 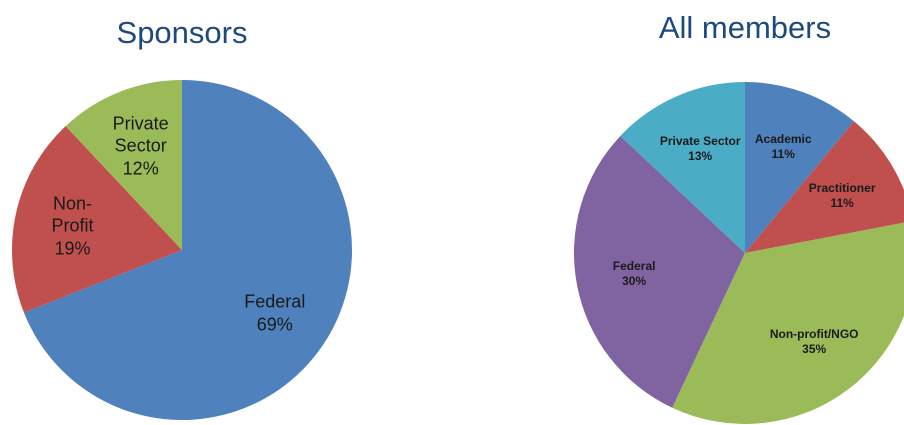 What do you see at coordinates (783, 138) in the screenshot?
I see `slice-category: Academic` at bounding box center [783, 138].